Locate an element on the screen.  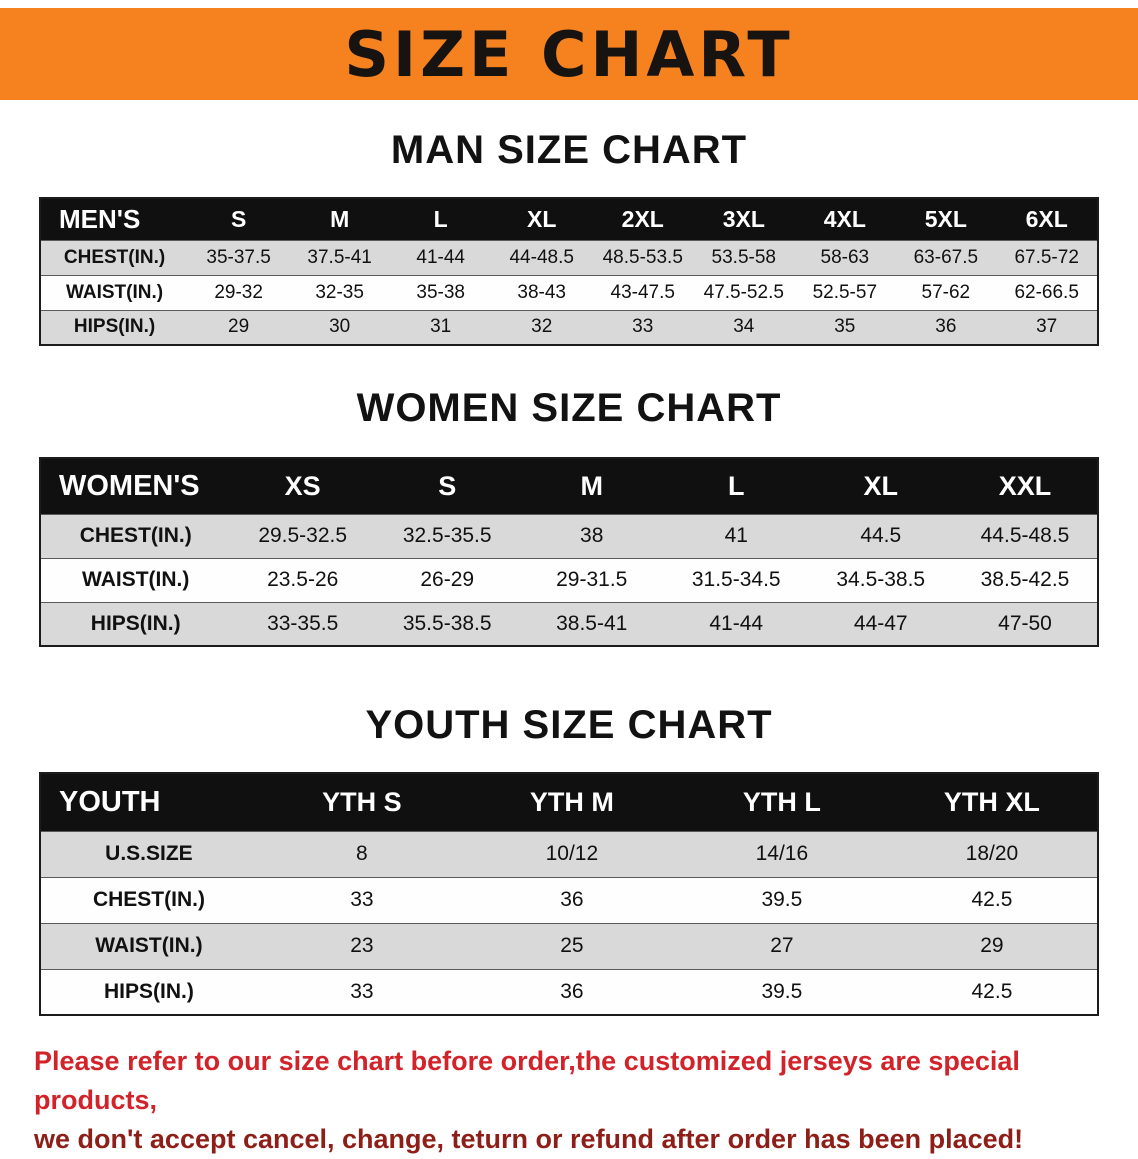
size-cell: 8 is located at coordinates (361, 853).